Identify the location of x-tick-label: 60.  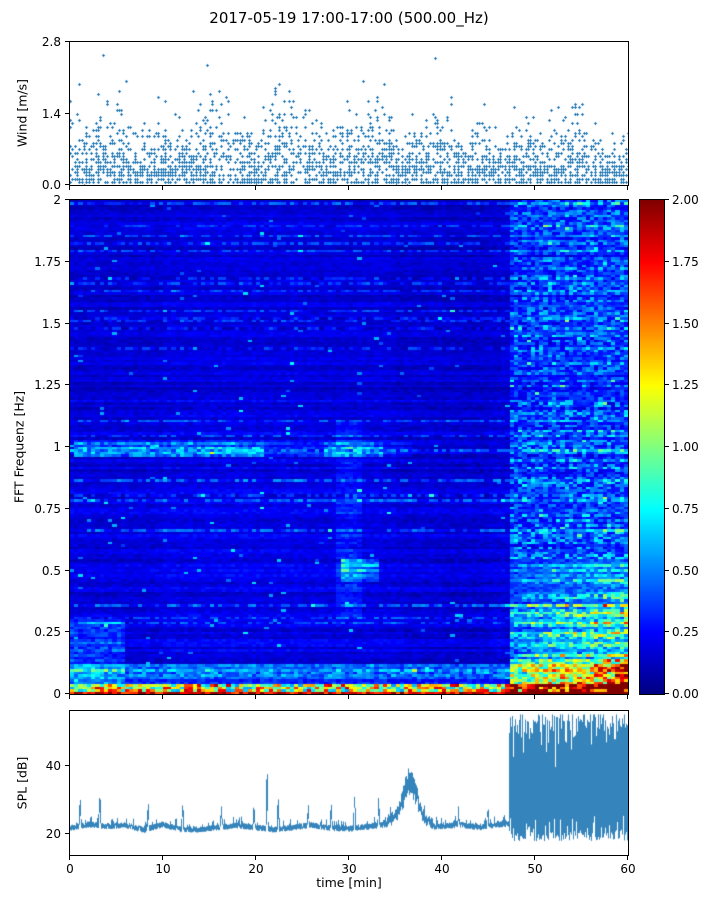
(628, 869).